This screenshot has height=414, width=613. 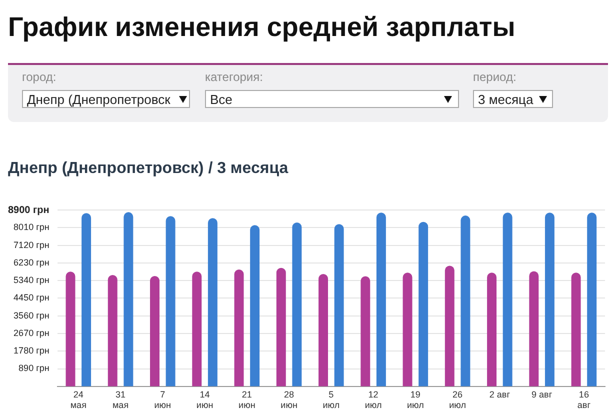 What do you see at coordinates (163, 399) in the screenshot?
I see `x-tick-label: 7 июн` at bounding box center [163, 399].